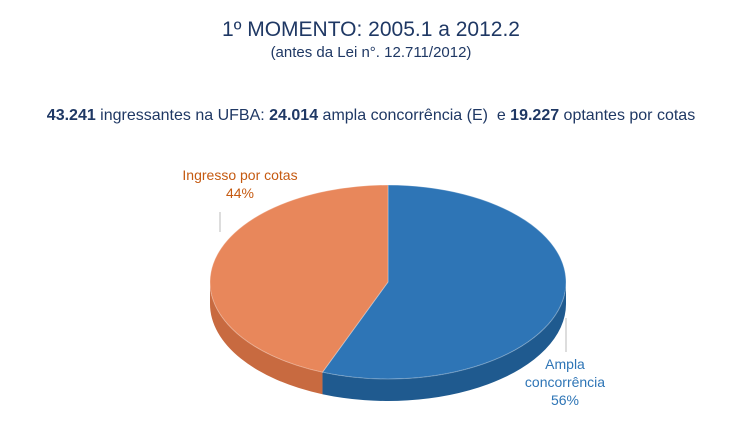 This screenshot has width=742, height=424. What do you see at coordinates (535, 115) in the screenshot?
I see `summary-number: 19.227` at bounding box center [535, 115].